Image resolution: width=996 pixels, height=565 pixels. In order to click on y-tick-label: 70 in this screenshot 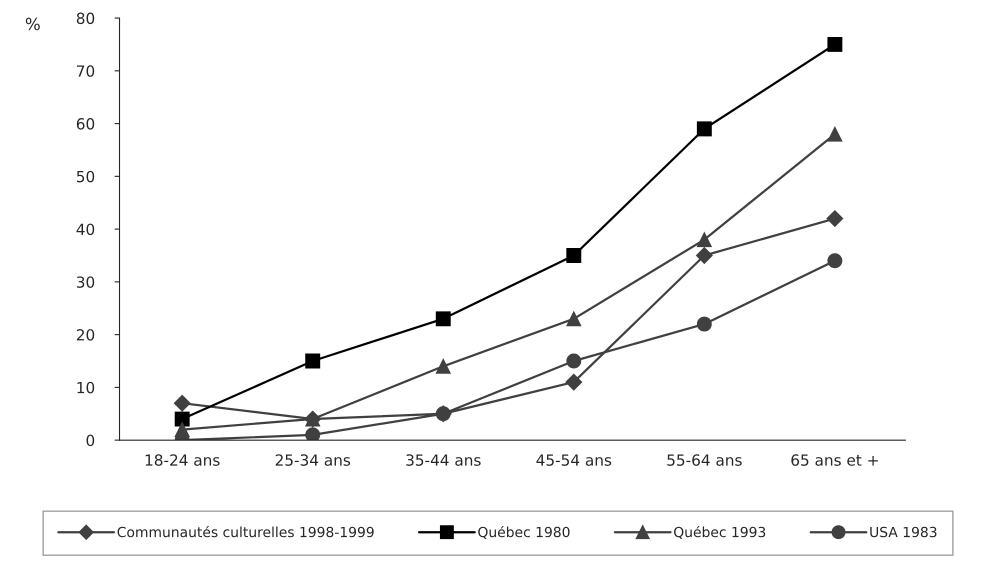, I will do `click(85, 71)`.